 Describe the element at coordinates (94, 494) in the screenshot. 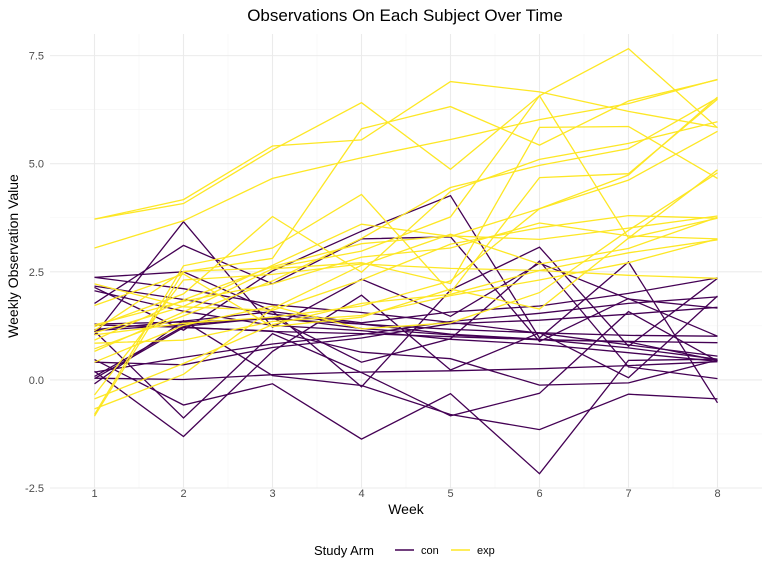

I see `x-tick-label: 1` at that location.